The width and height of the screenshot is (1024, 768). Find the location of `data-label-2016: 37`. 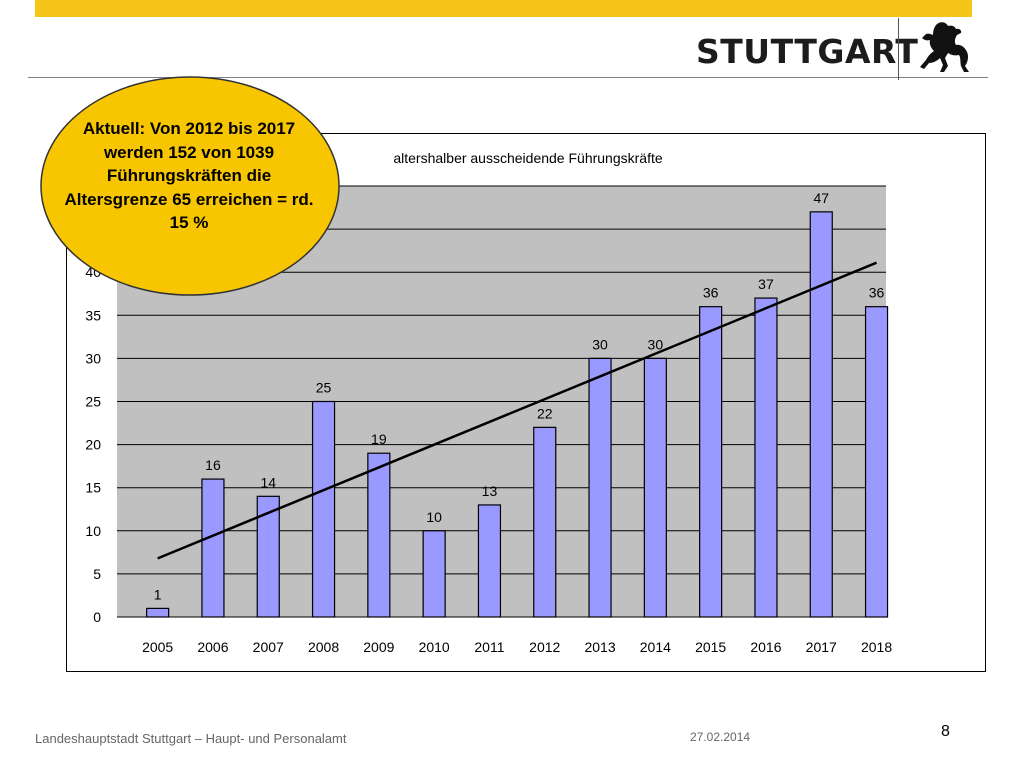

data-label-2016: 37 is located at coordinates (766, 284).